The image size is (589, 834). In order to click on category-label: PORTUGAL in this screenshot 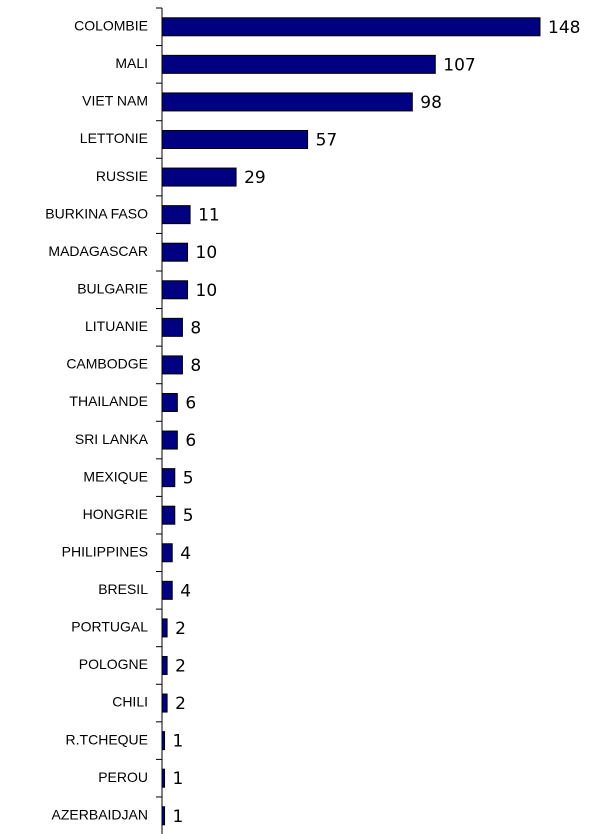, I will do `click(109, 627)`.